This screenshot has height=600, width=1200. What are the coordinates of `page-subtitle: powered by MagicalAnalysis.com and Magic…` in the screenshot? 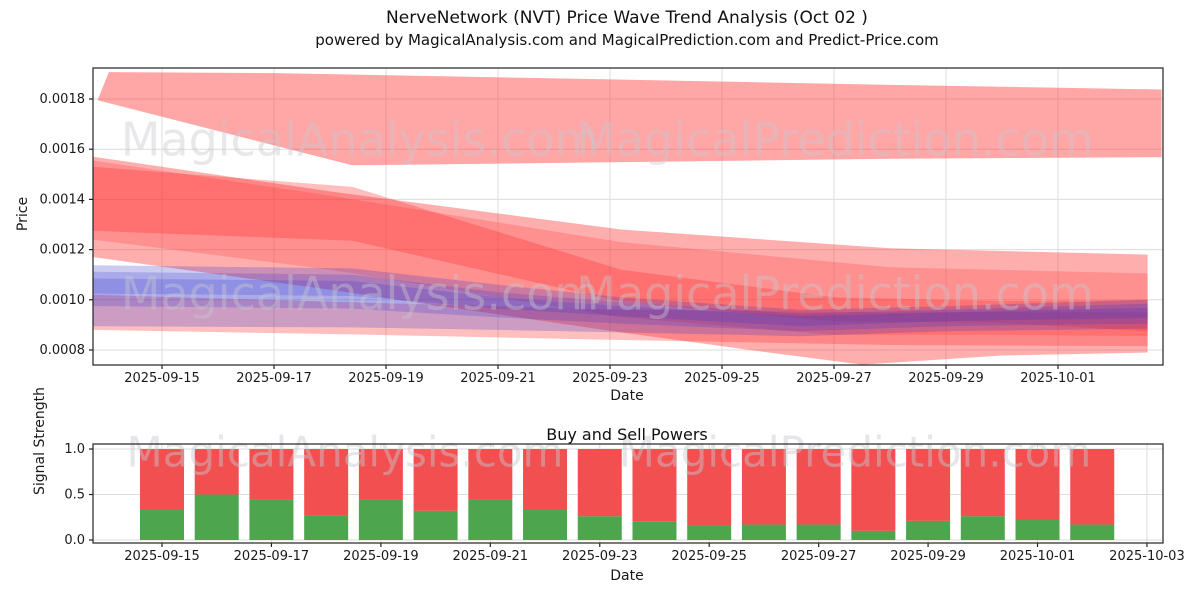 It's located at (627, 40).